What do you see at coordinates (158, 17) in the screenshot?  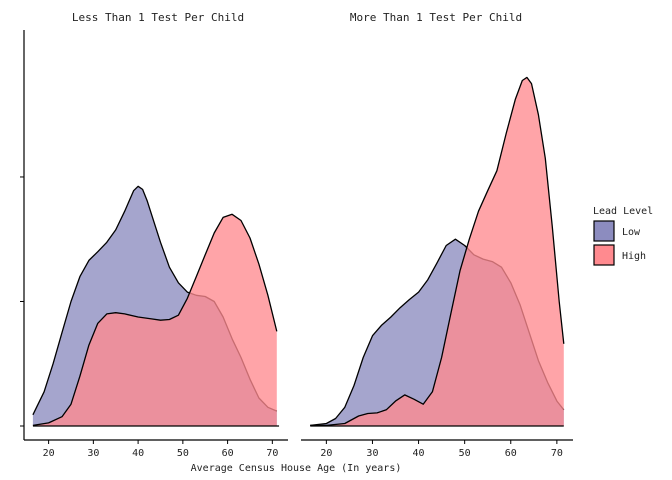 I see `panel-title: Less Than 1 Test Per Child` at bounding box center [158, 17].